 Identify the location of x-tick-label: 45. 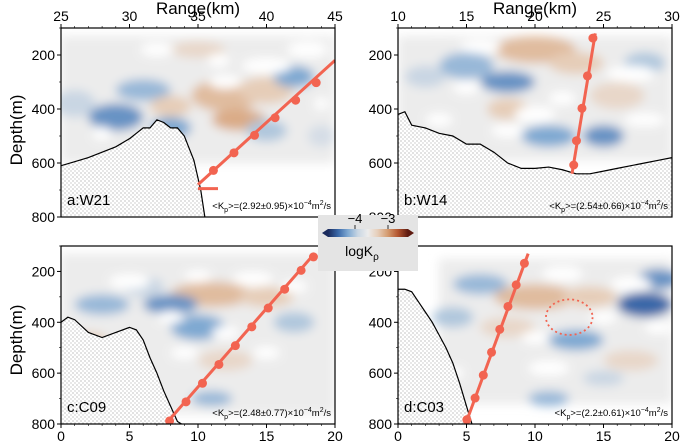
(335, 16).